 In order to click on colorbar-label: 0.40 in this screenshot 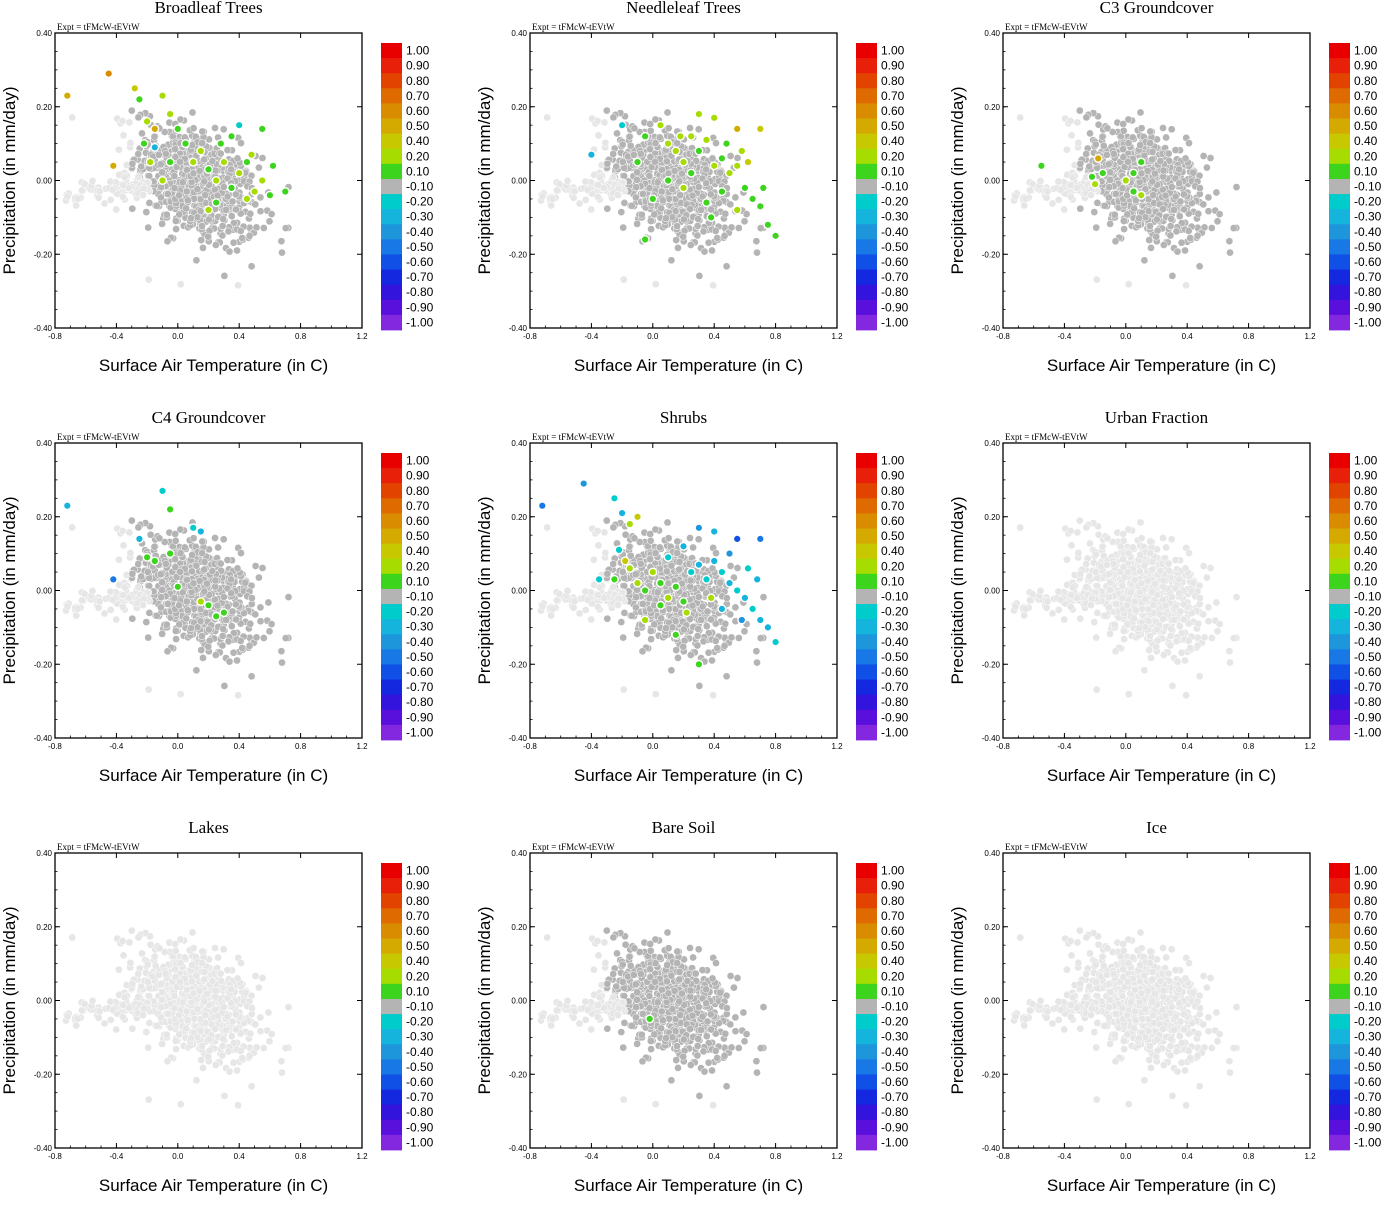, I will do `click(418, 141)`.